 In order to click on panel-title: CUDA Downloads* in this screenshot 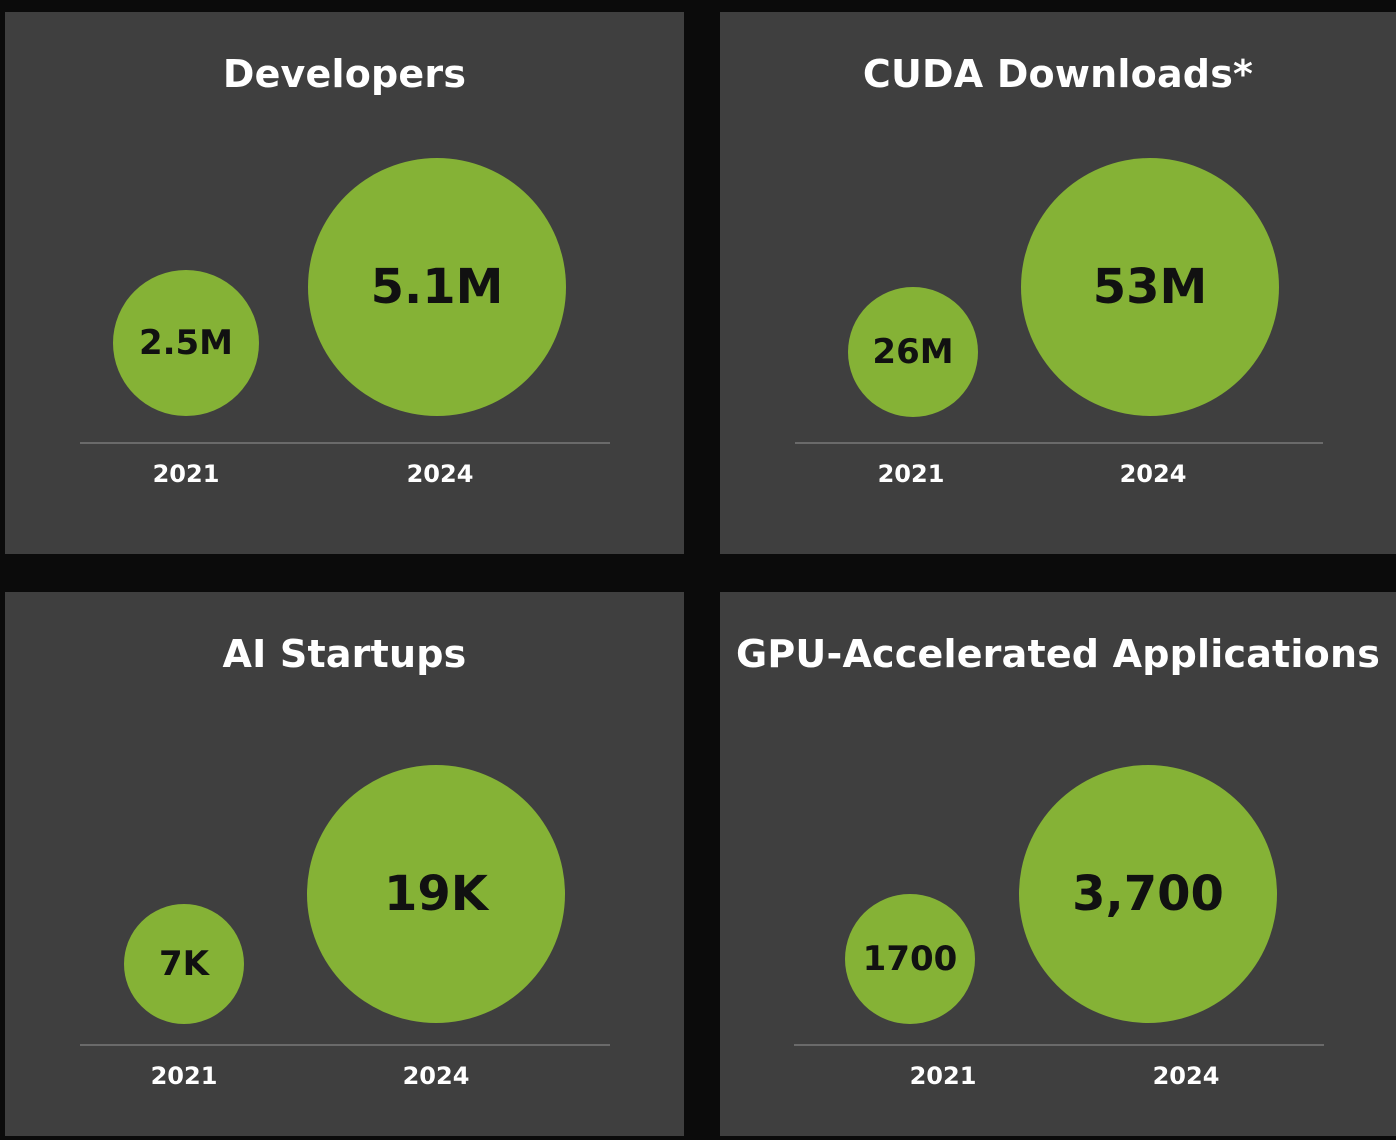, I will do `click(1058, 74)`.